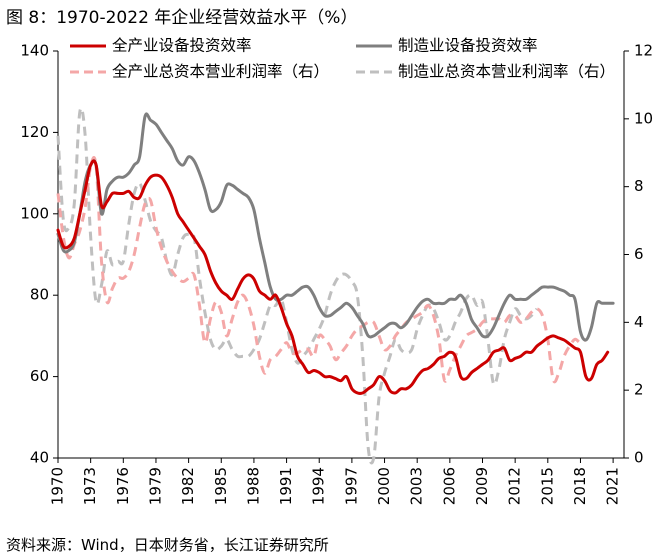 The height and width of the screenshot is (559, 669). Describe the element at coordinates (123, 486) in the screenshot. I see `x-tick-label: 1976` at that location.